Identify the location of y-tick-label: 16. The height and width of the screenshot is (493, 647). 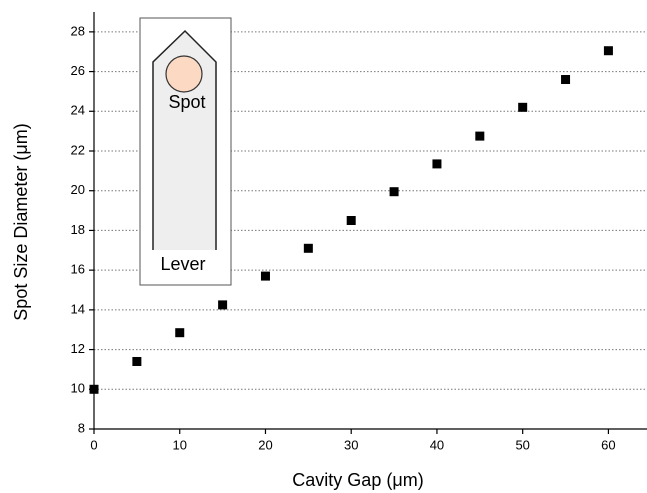
(78, 269).